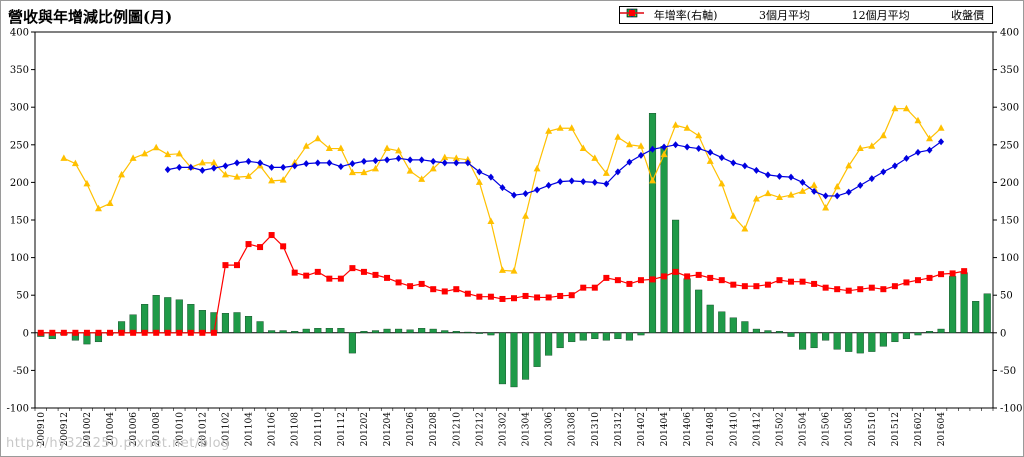  I want to click on right-axis-tick-label: 250, so click(1009, 145).